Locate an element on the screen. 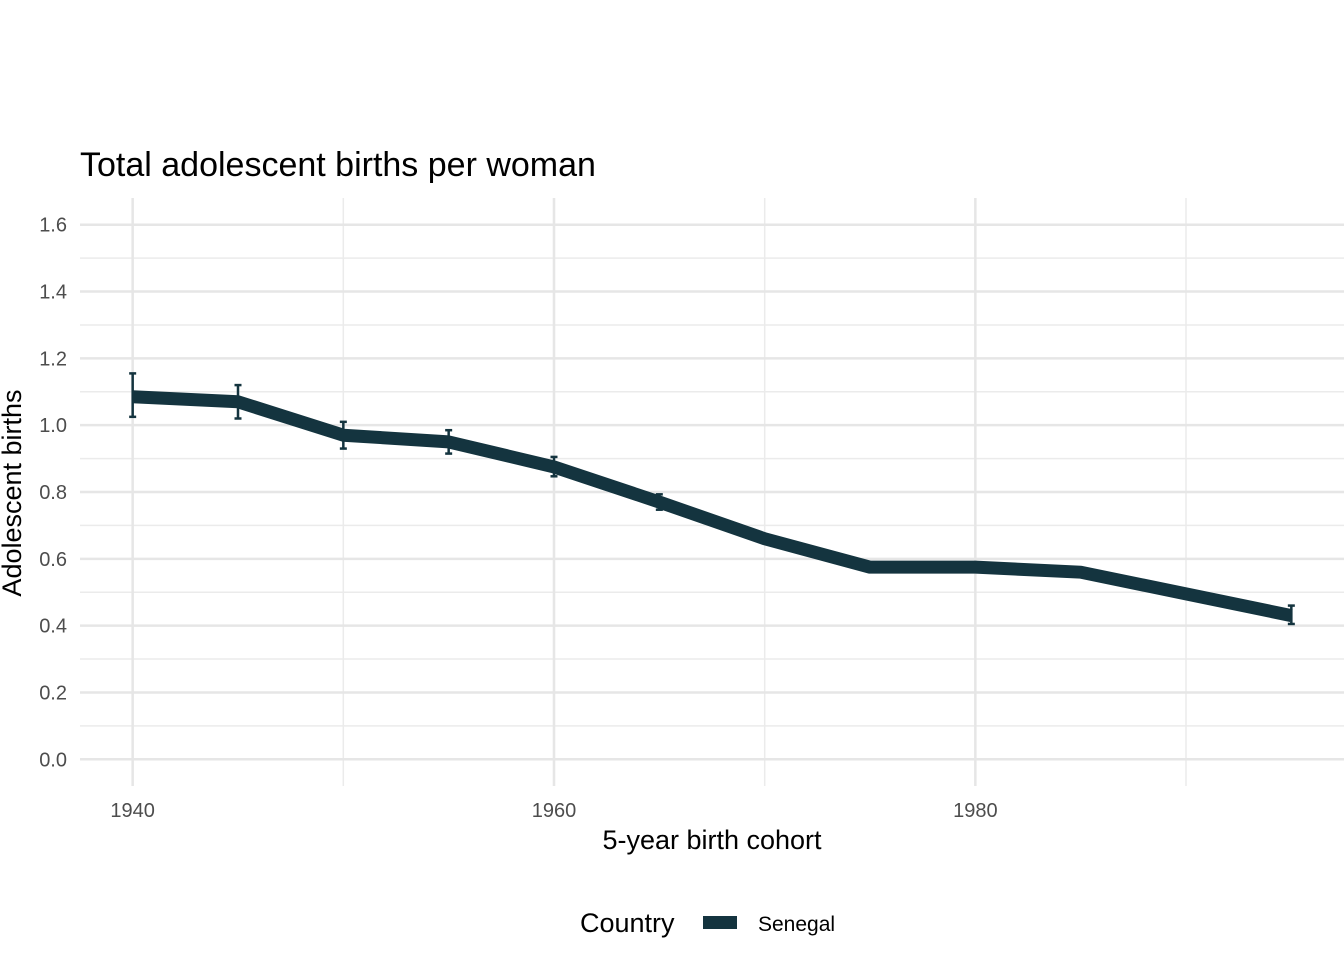  legend-key-senegal is located at coordinates (720, 922).